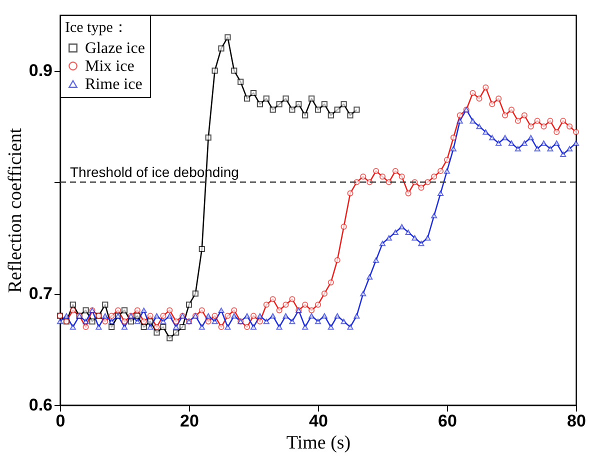 The height and width of the screenshot is (457, 598). Describe the element at coordinates (318, 421) in the screenshot. I see `x-tick-label: 40` at that location.